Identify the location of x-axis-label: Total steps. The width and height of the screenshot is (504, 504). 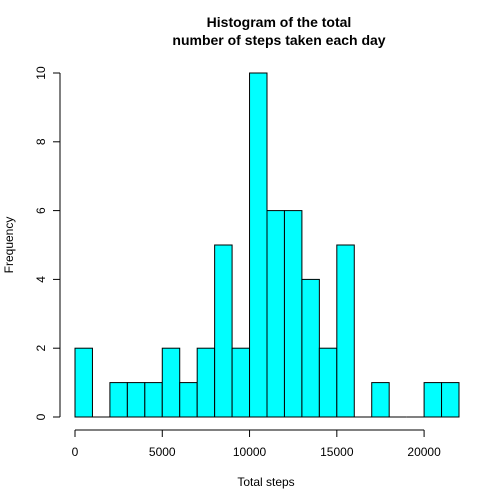
(265, 482).